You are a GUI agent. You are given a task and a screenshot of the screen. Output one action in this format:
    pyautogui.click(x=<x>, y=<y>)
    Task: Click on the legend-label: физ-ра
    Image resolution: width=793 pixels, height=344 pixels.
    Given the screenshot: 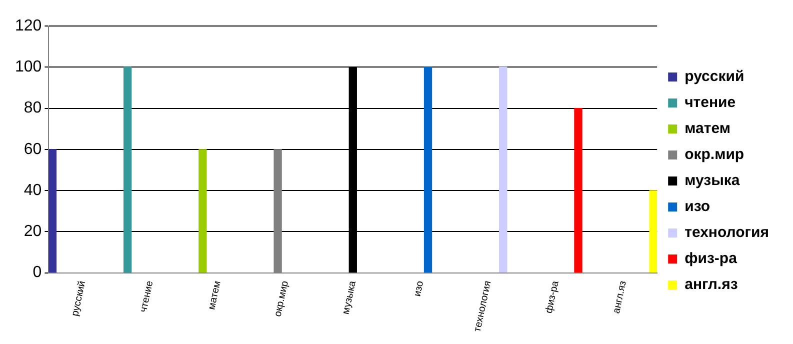 What is the action you would take?
    pyautogui.click(x=711, y=259)
    